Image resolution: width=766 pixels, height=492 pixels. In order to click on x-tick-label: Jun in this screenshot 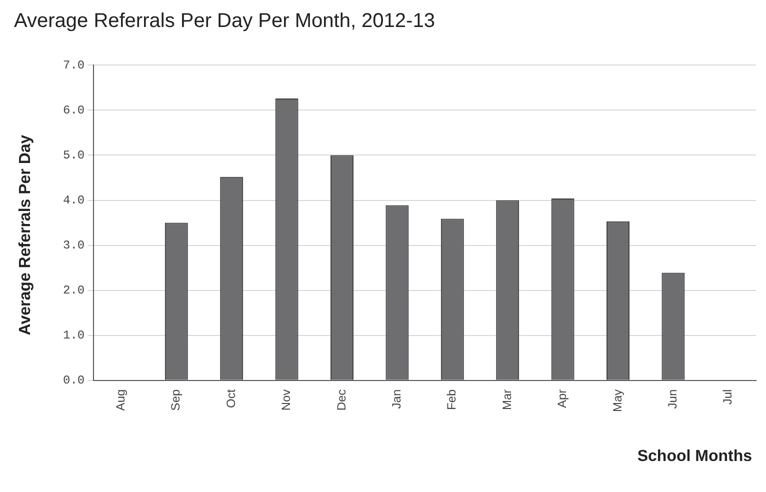, I will do `click(673, 399)`.